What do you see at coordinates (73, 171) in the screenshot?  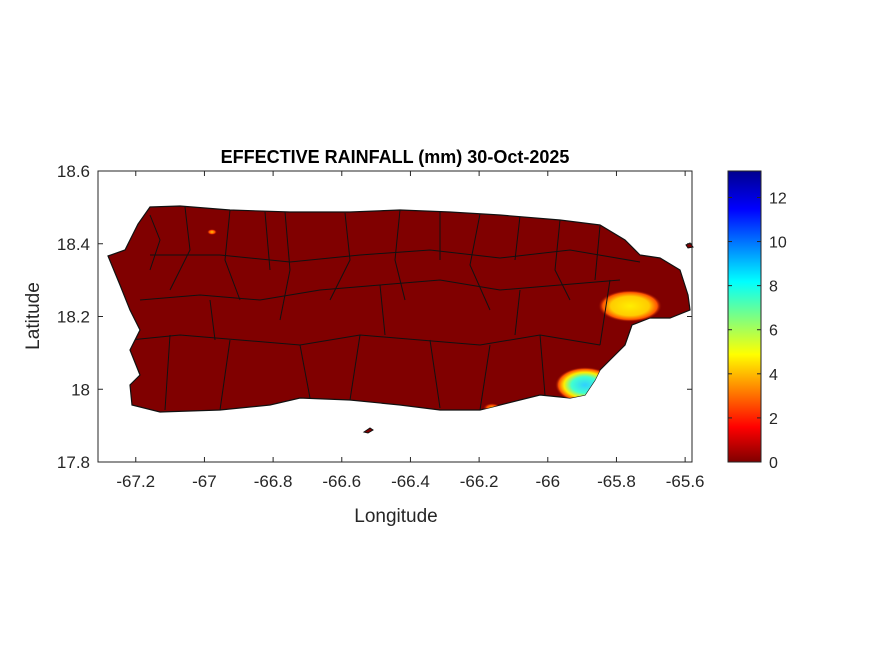 I see `y-tick-label: 18.6` at bounding box center [73, 171].